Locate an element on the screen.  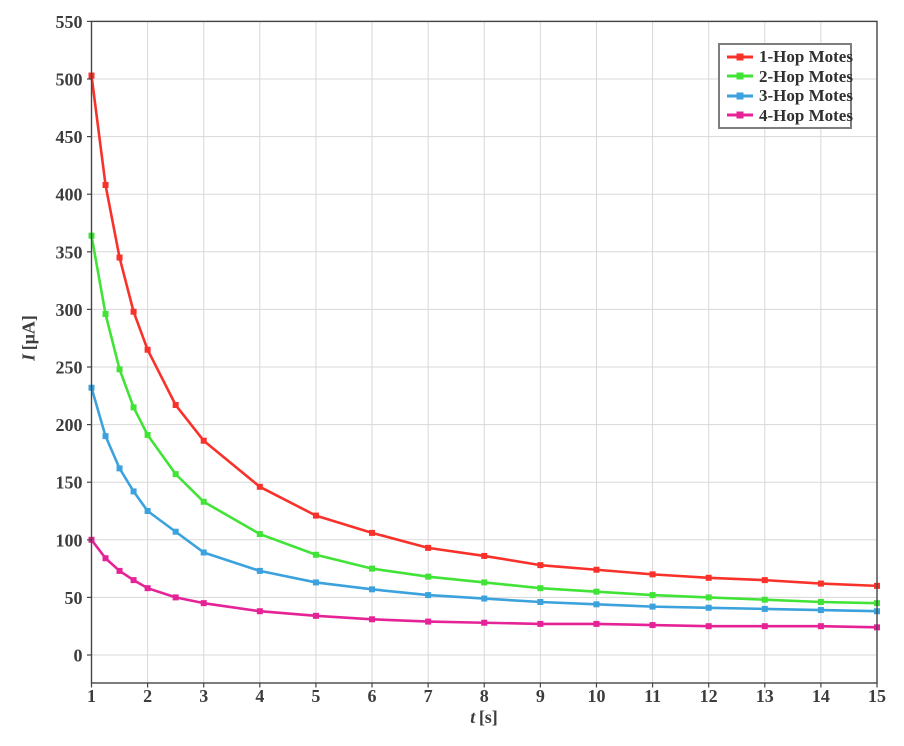
y-tick-label: 400 is located at coordinates (69, 195).